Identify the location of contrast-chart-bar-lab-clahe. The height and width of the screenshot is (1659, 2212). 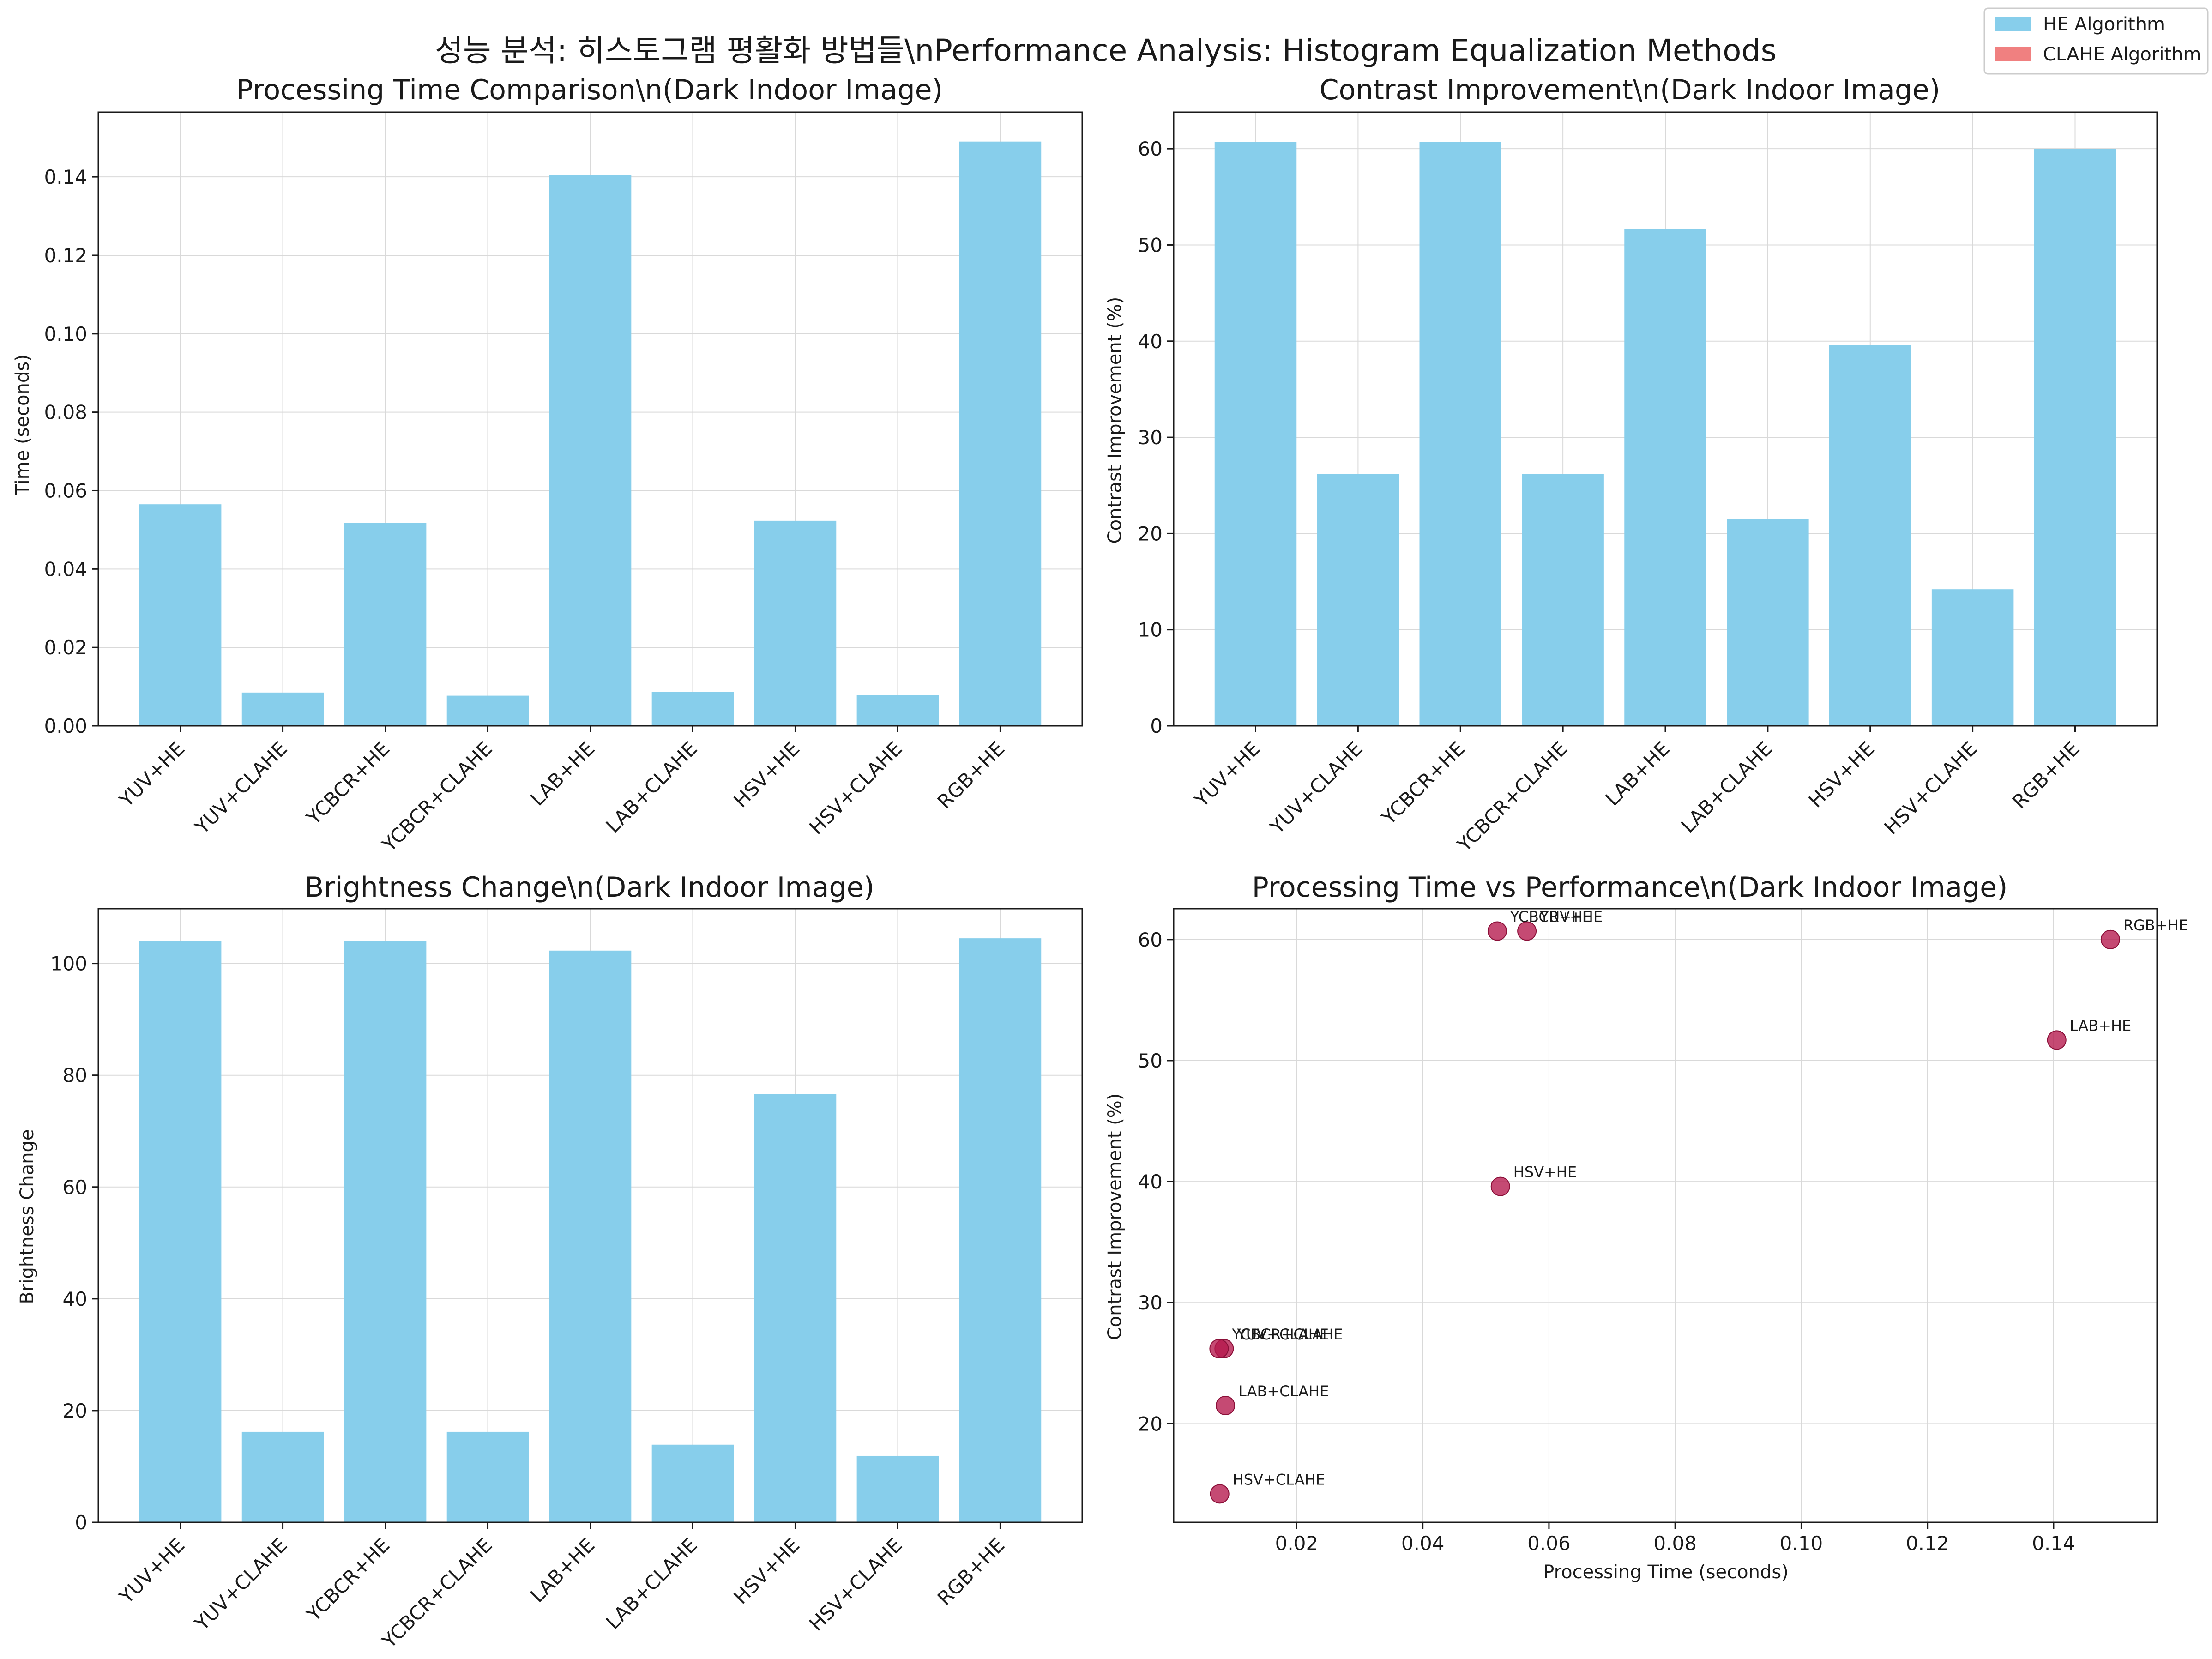
(1768, 623).